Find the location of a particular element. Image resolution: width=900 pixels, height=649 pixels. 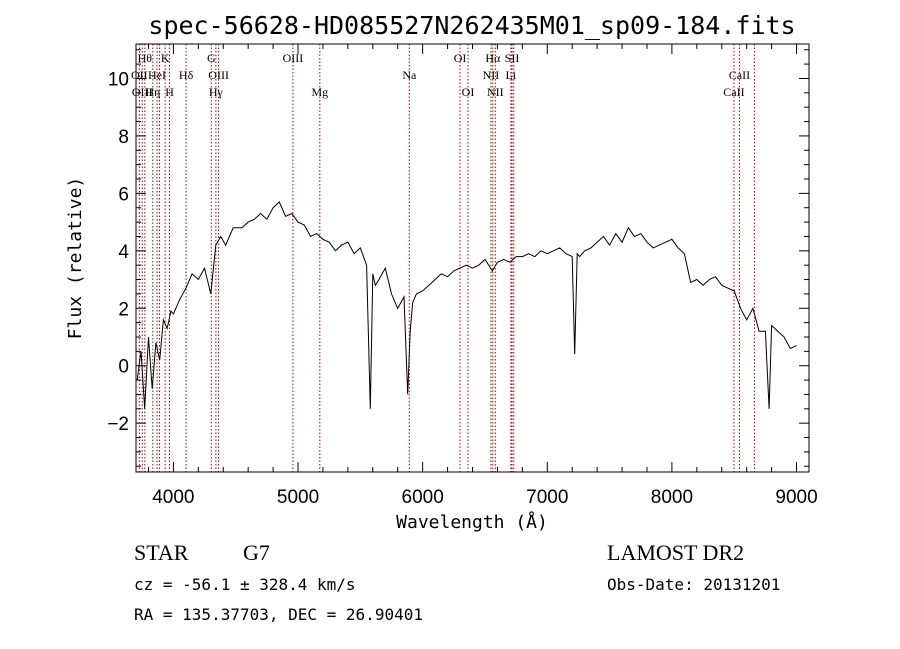

marker-label: Hγ is located at coordinates (216, 92).